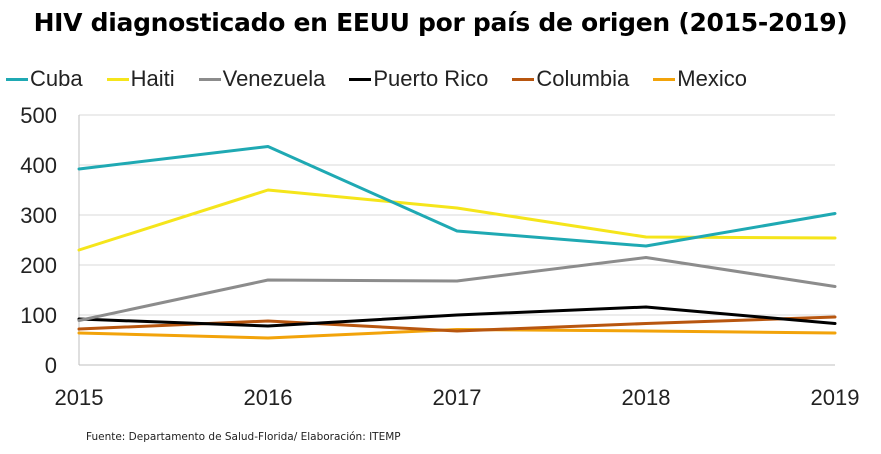 The image size is (881, 454). What do you see at coordinates (38, 115) in the screenshot?
I see `y-tick-label: 500` at bounding box center [38, 115].